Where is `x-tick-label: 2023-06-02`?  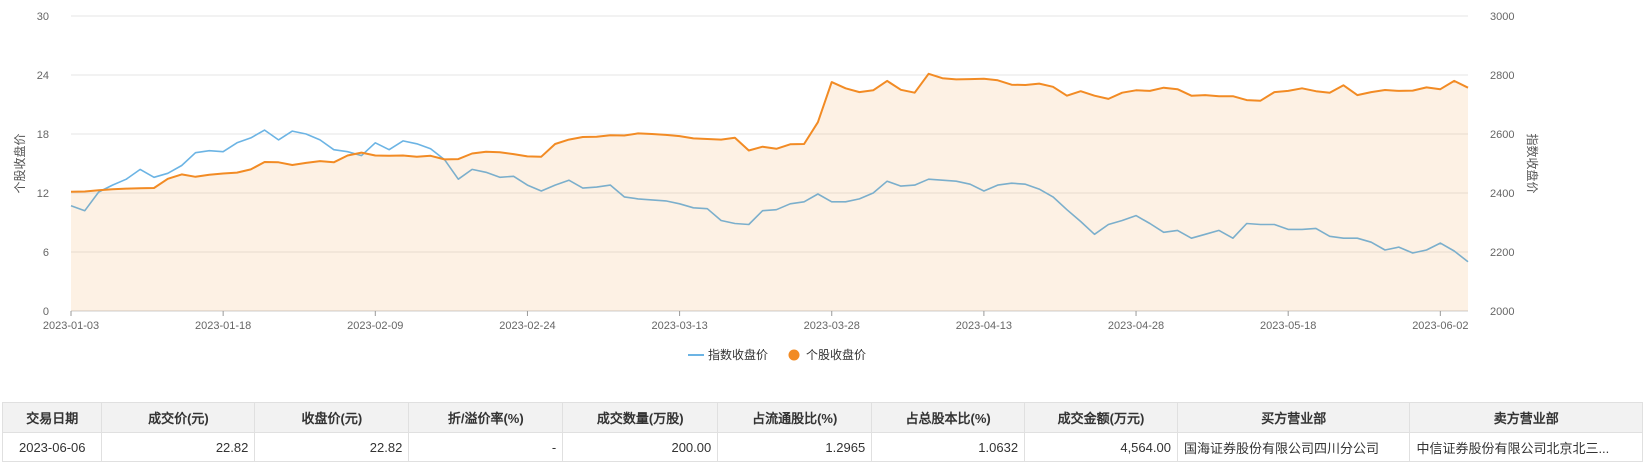 x-tick-label: 2023-06-02 is located at coordinates (1440, 326).